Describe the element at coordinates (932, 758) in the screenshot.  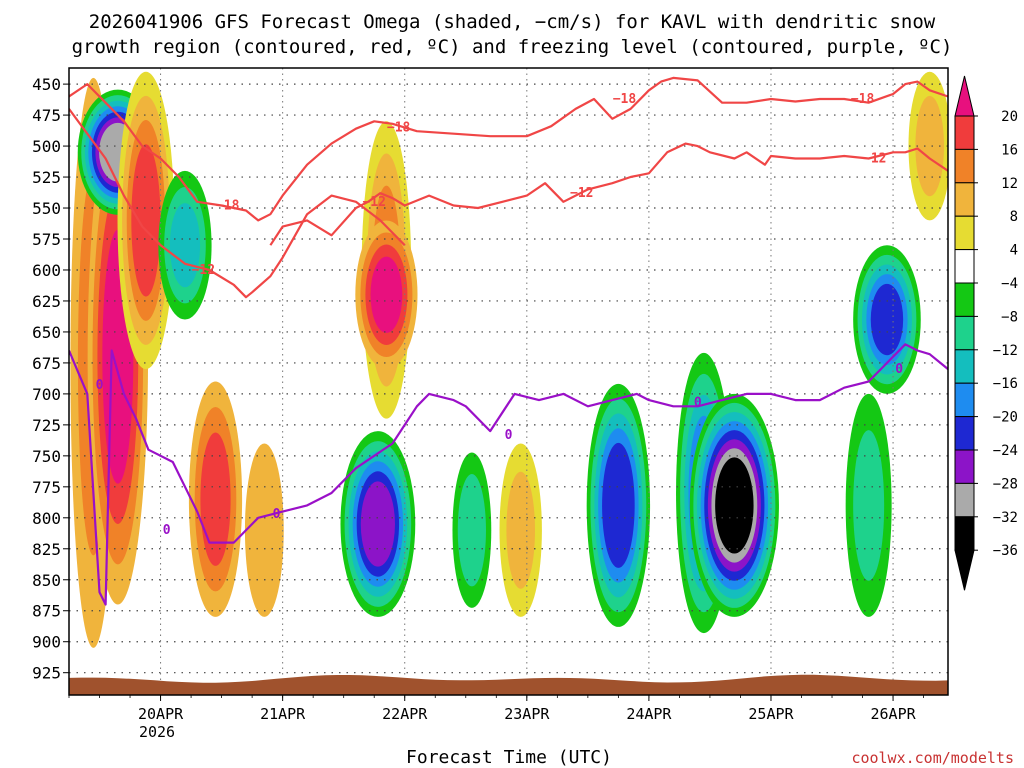
I see `source-credit: coolwx.com/modelts` at that location.